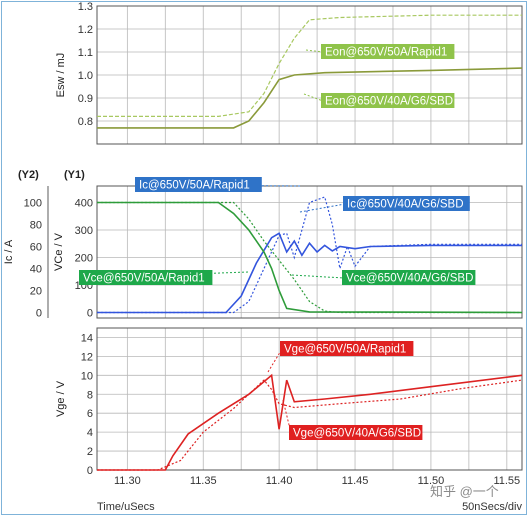  What do you see at coordinates (84, 259) in the screenshot?
I see `y-tick-label: 200` at bounding box center [84, 259].